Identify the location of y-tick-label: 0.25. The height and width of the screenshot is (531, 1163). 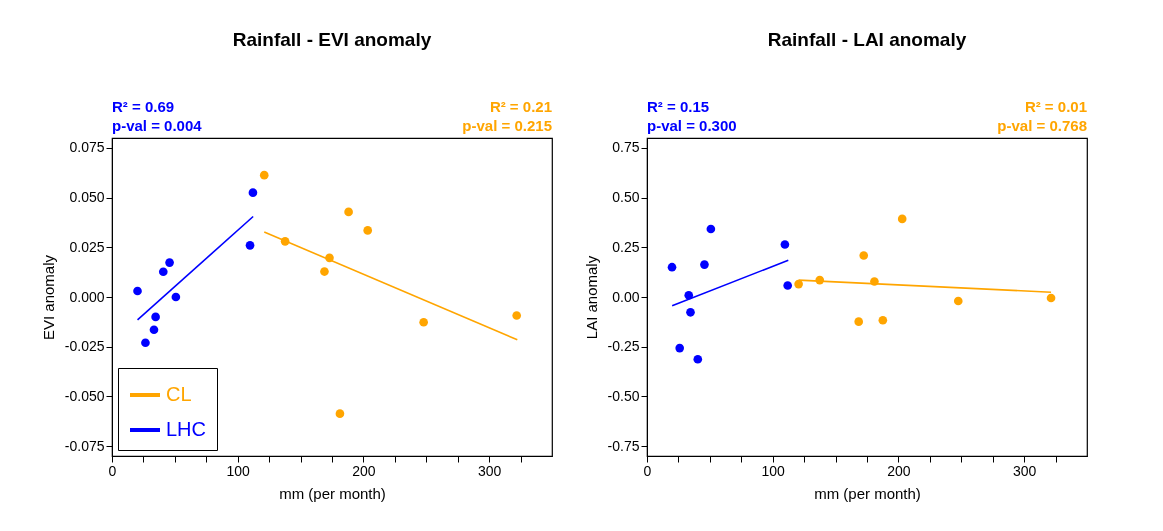
(626, 246).